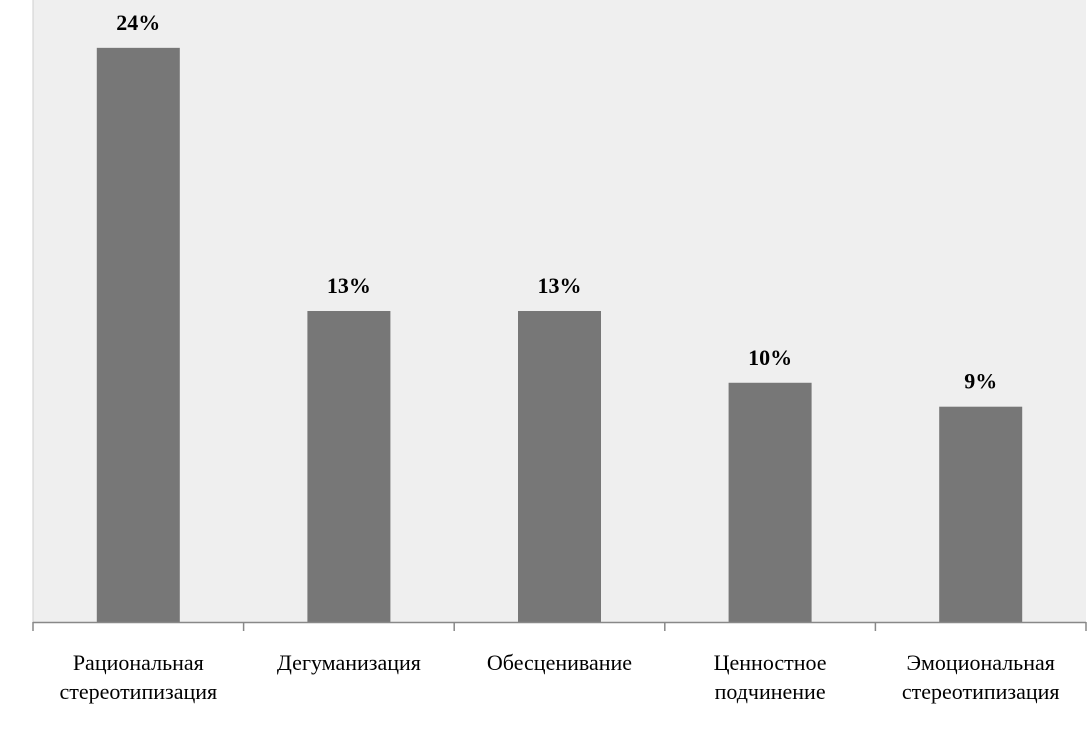 This screenshot has height=754, width=1089. Describe the element at coordinates (981, 677) in the screenshot. I see `category-label: Эмоциональная стереотипизация` at that location.